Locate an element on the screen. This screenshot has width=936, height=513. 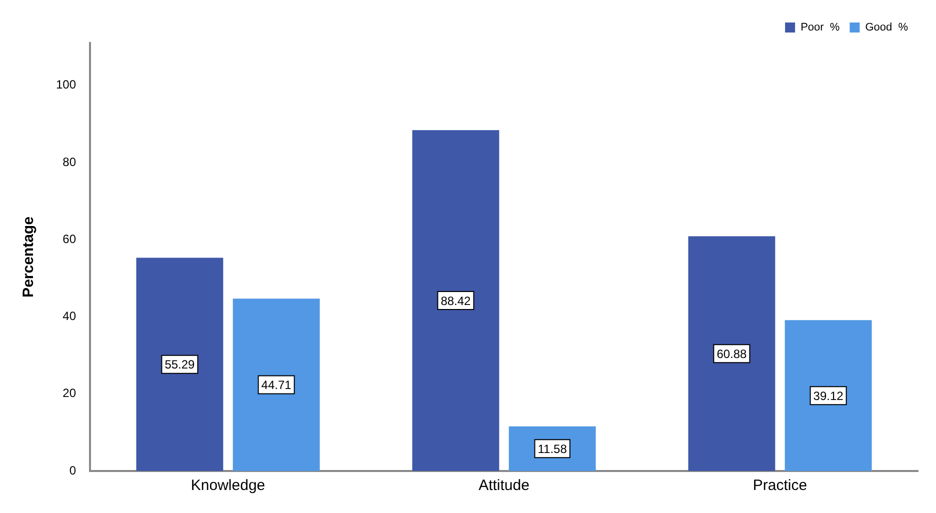
data-label: 44.71 is located at coordinates (276, 385).